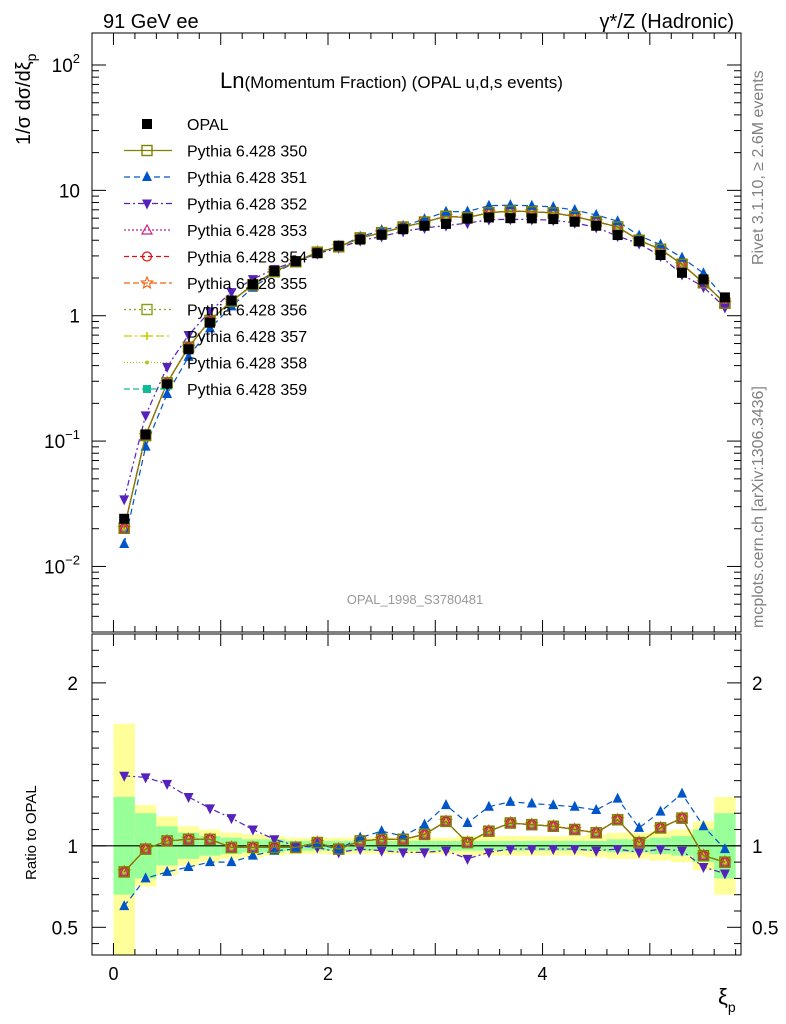  What do you see at coordinates (215, 178) in the screenshot?
I see `legend-entry: Pythia 6.428 351` at bounding box center [215, 178].